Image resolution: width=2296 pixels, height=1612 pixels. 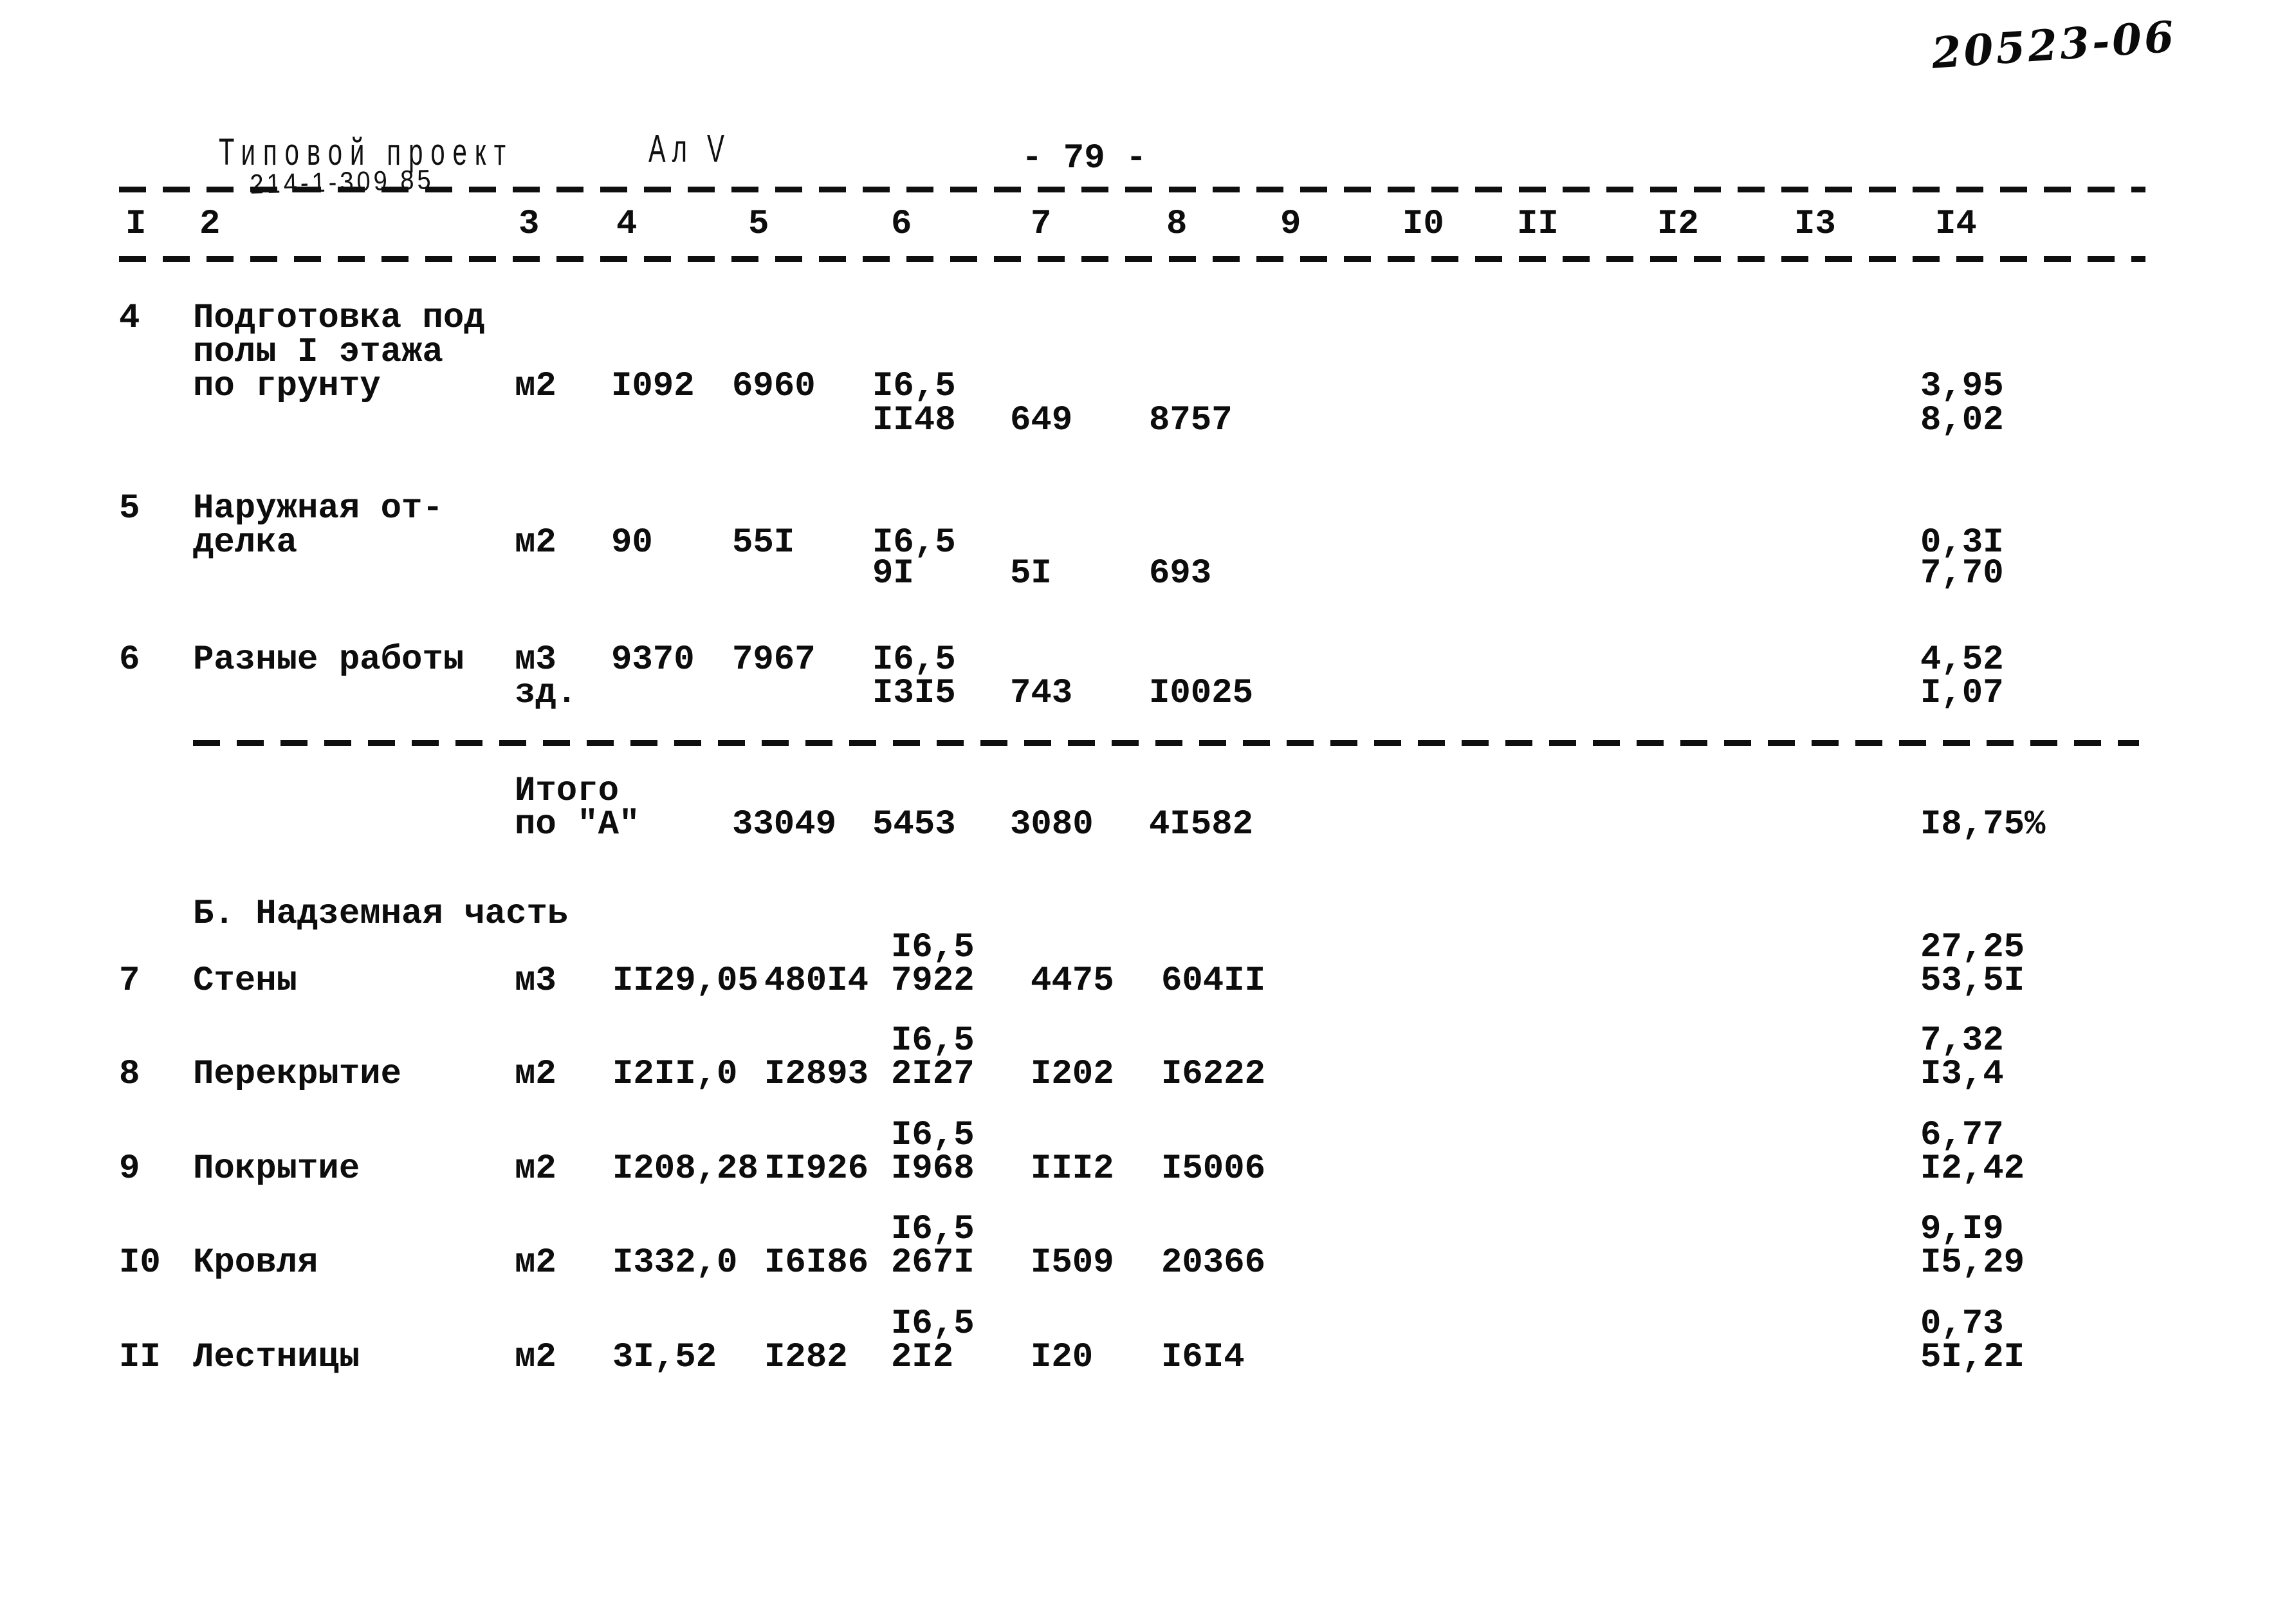 I want to click on table-cell: 55I, so click(x=763, y=542).